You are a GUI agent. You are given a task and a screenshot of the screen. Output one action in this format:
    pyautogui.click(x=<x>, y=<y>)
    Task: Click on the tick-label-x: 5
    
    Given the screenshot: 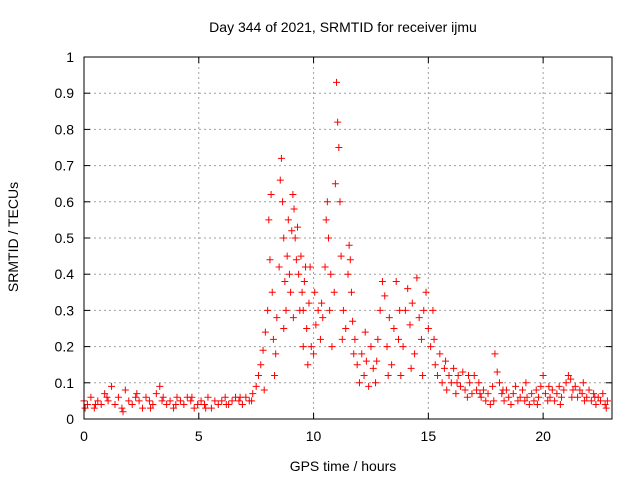 What is the action you would take?
    pyautogui.click(x=199, y=436)
    